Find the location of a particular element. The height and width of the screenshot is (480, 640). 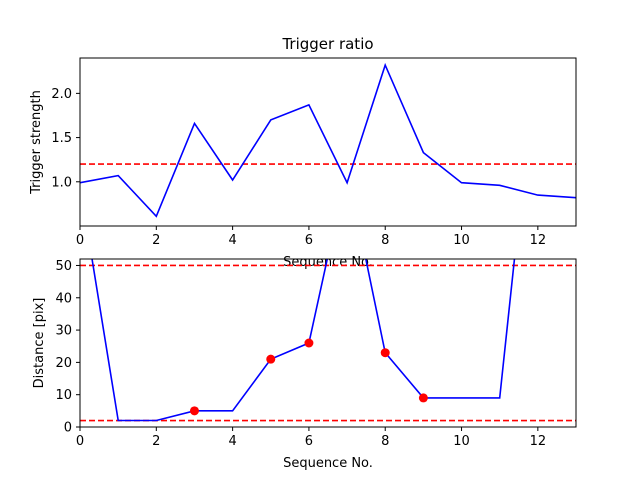

y-axis-label: Distance [pix] is located at coordinates (39, 343).